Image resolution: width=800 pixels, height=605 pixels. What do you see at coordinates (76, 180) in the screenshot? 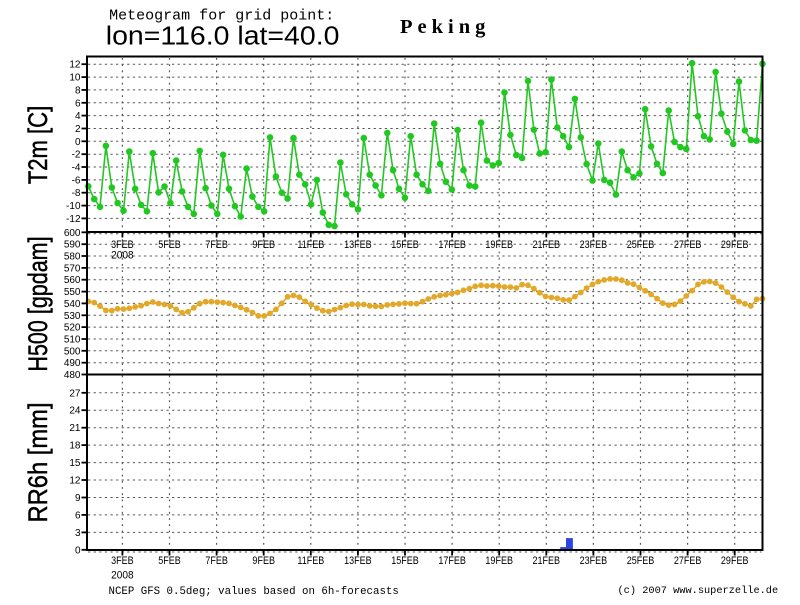
I see `svg-text: -6` at bounding box center [76, 180].